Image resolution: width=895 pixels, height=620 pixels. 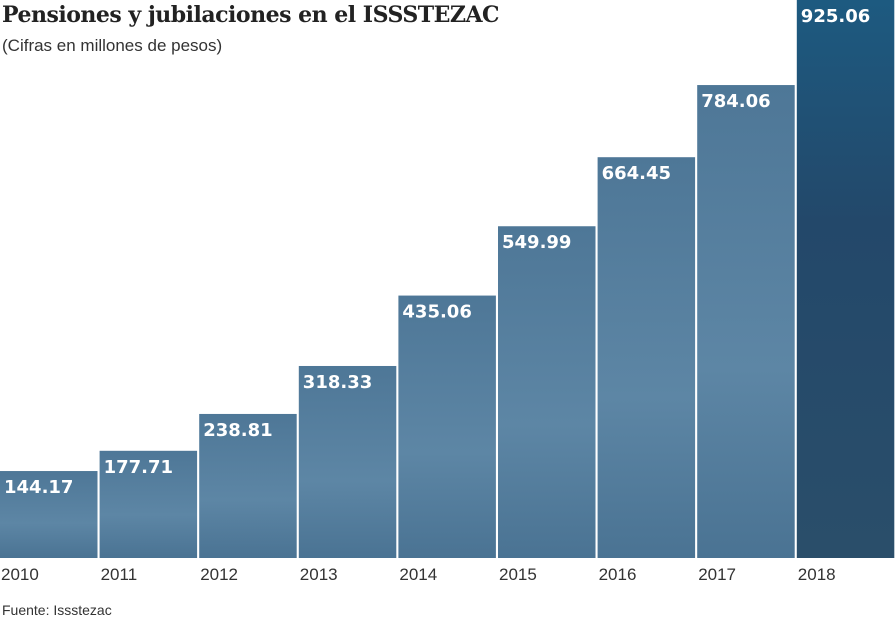 What do you see at coordinates (38, 487) in the screenshot?
I see `value-label: 144.17` at bounding box center [38, 487].